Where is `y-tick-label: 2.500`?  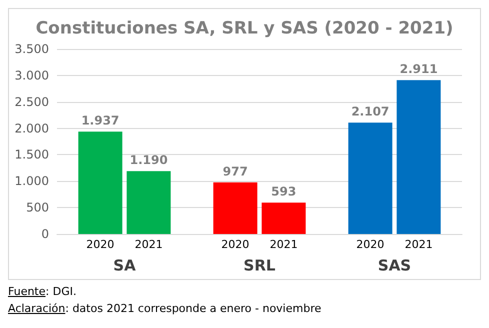
y-tick-label: 2.500 is located at coordinates (31, 101).